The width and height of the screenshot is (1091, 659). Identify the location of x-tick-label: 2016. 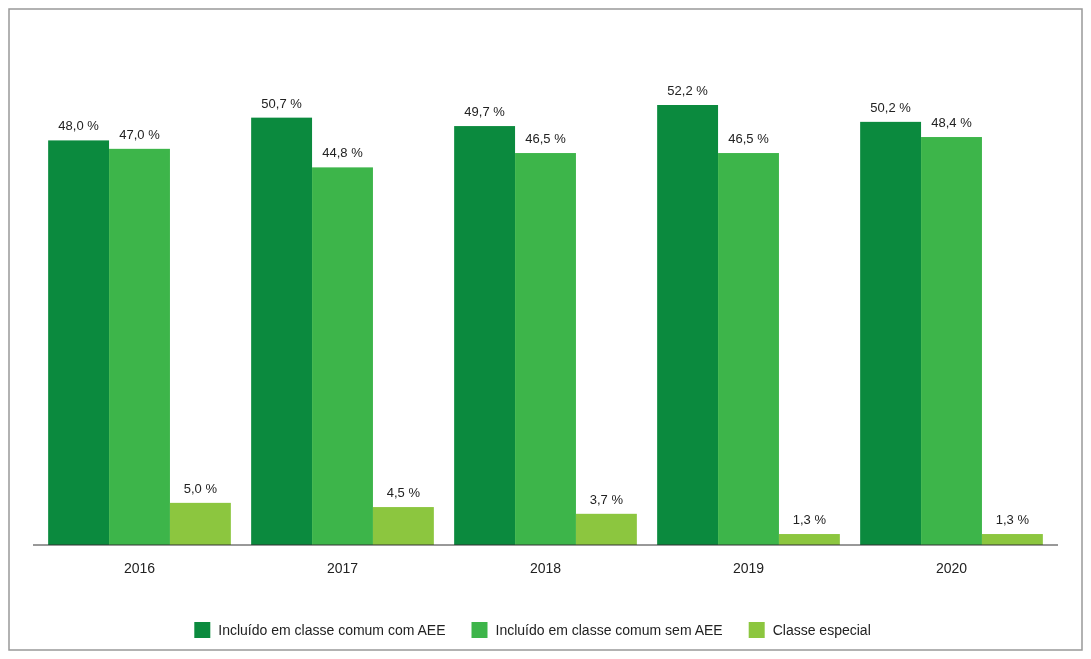
(139, 568).